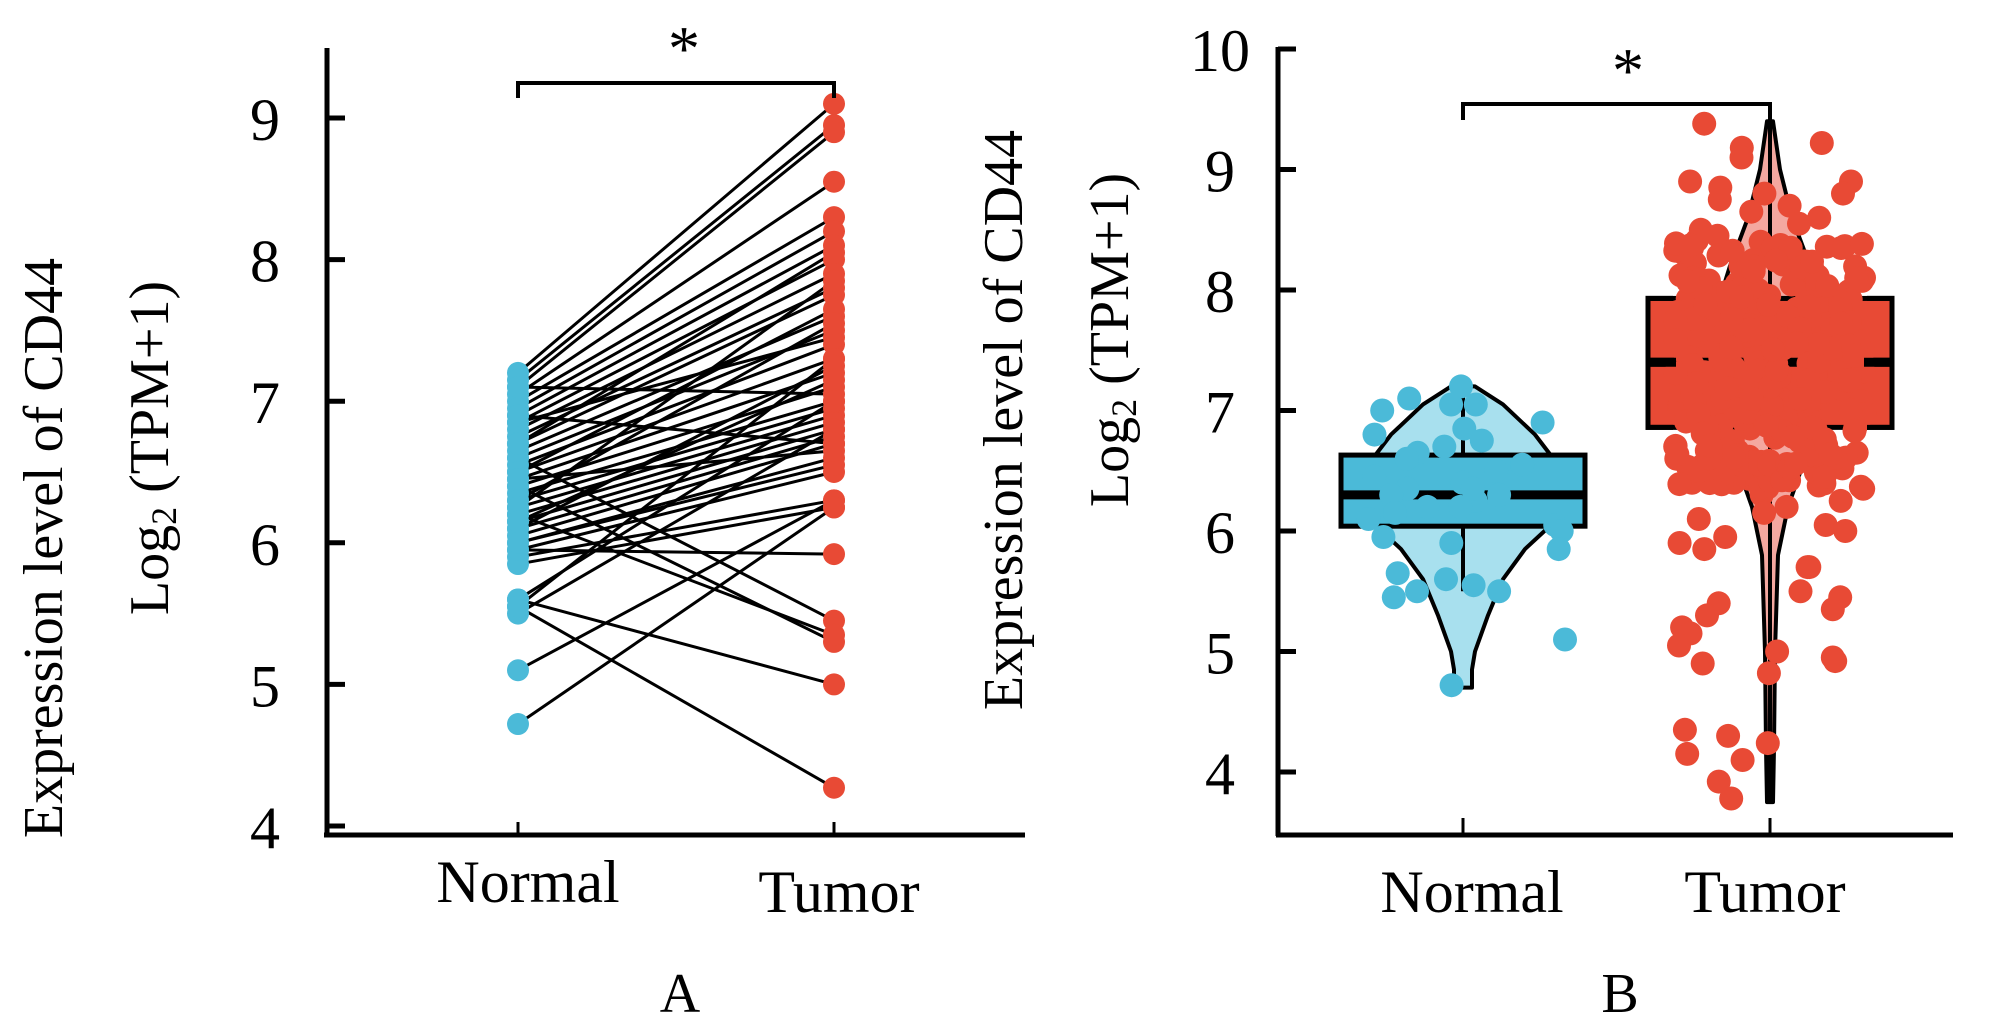 The width and height of the screenshot is (2008, 1032). I want to click on y-tick-label: 6, so click(265, 545).